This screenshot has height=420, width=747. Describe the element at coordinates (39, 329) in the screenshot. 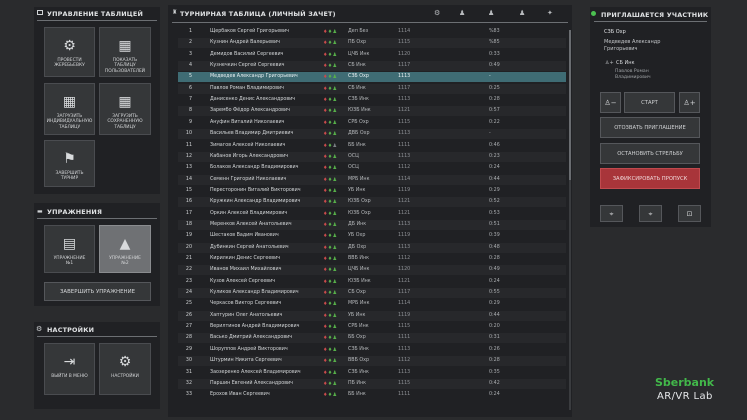

I see `settings-gear-icon: ⚙` at that location.